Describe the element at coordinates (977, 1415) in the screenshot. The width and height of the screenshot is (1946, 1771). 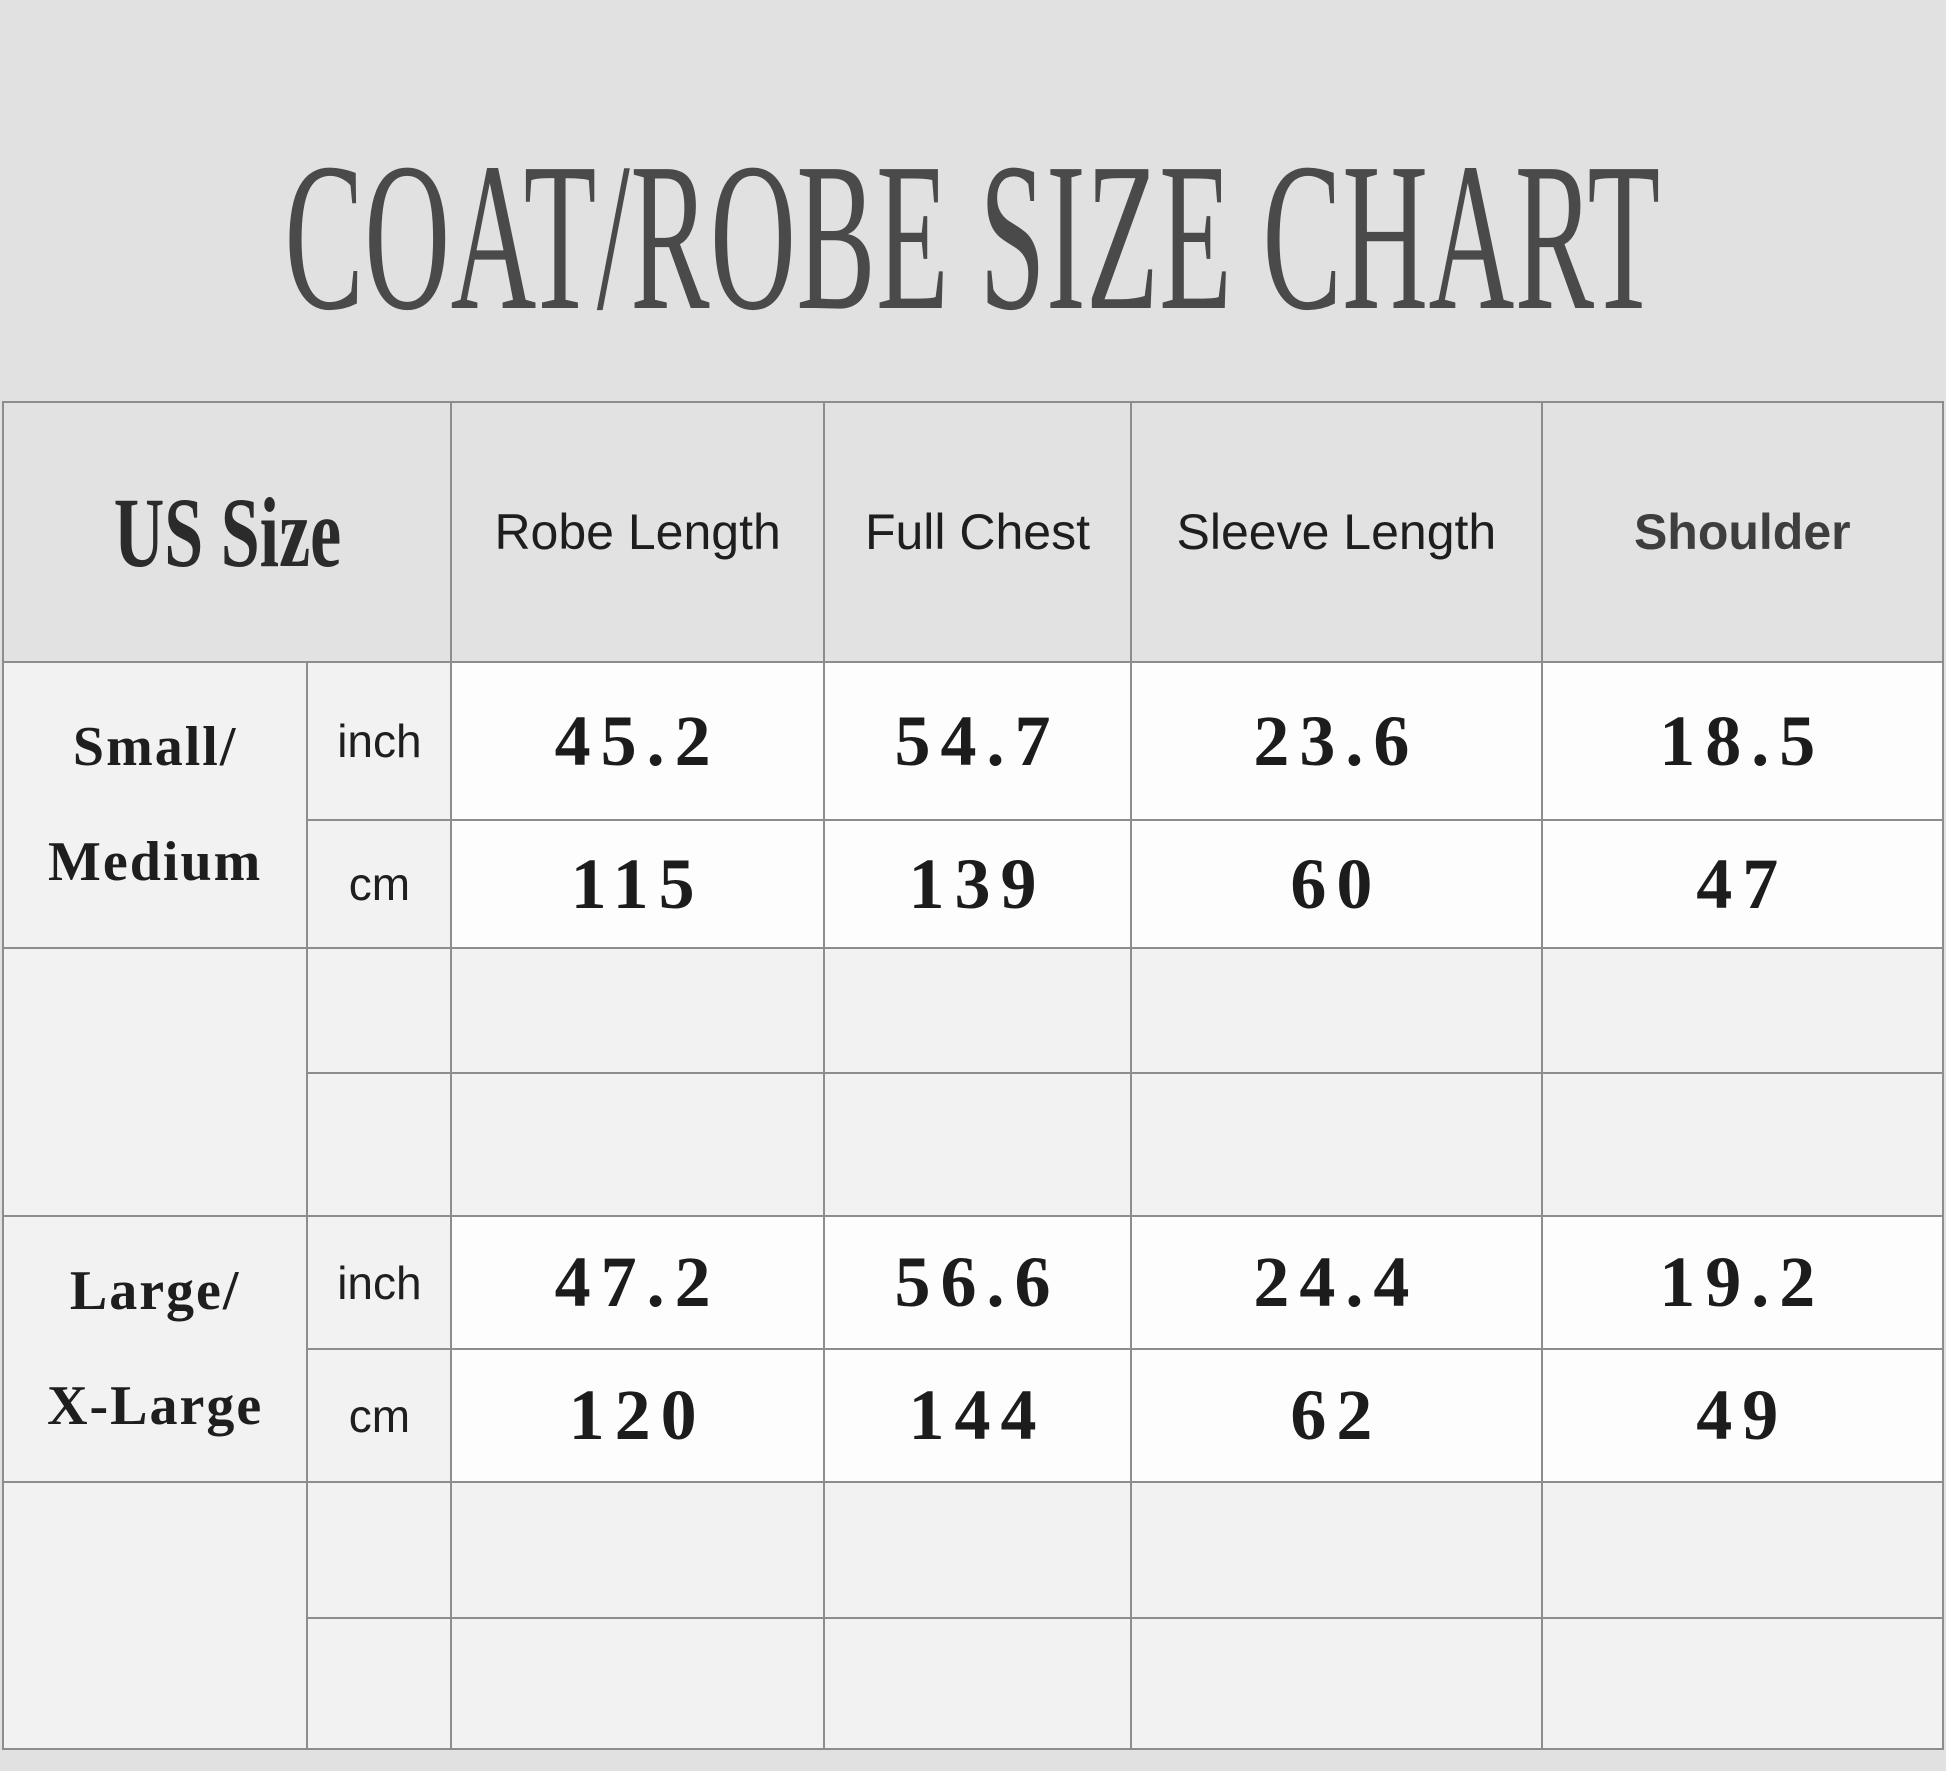
I see `value-cell: 144` at that location.